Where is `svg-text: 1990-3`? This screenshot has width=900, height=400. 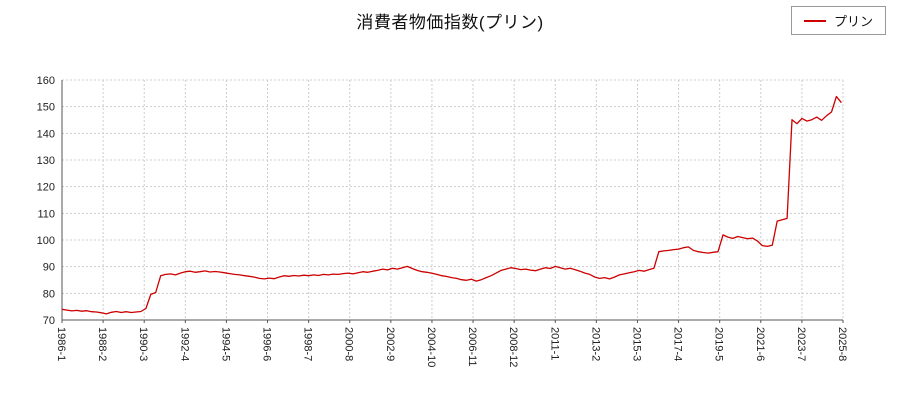
svg-text: 1990-3 is located at coordinates (143, 344).